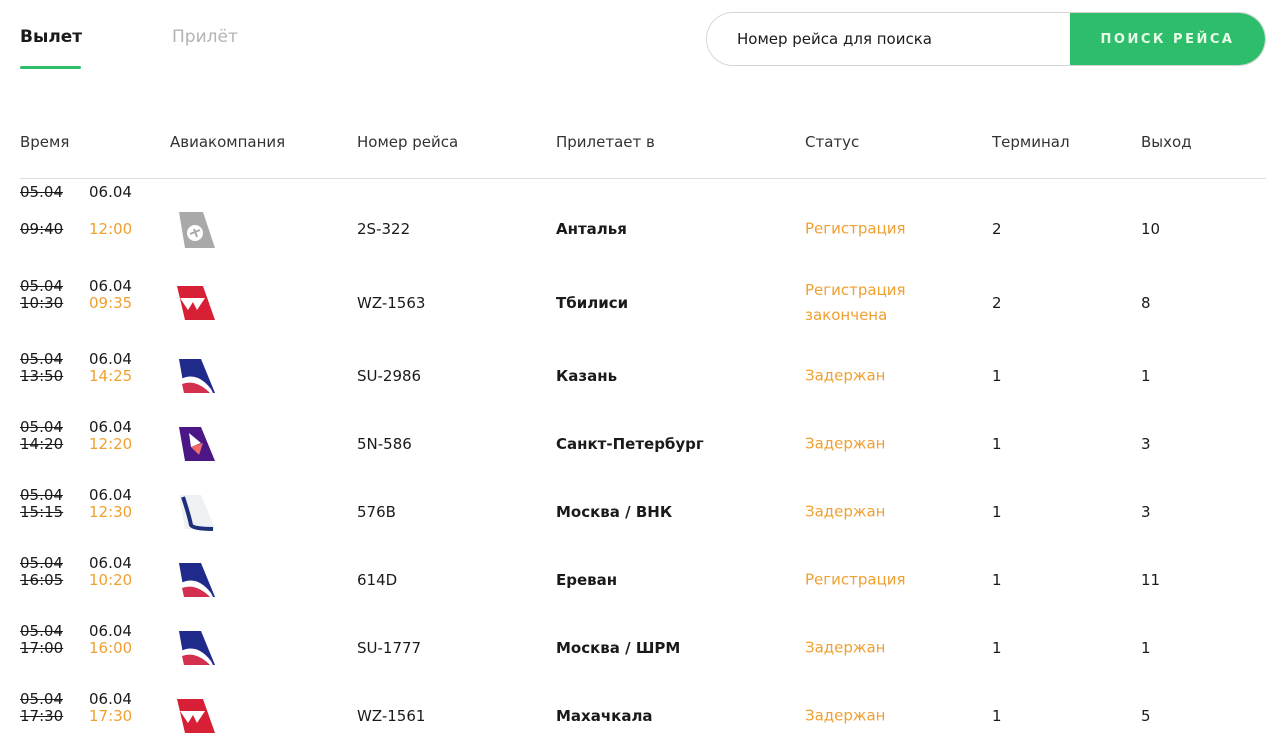 The image size is (1280, 751). Describe the element at coordinates (111, 580) in the screenshot. I see `new-time: 10:20` at that location.